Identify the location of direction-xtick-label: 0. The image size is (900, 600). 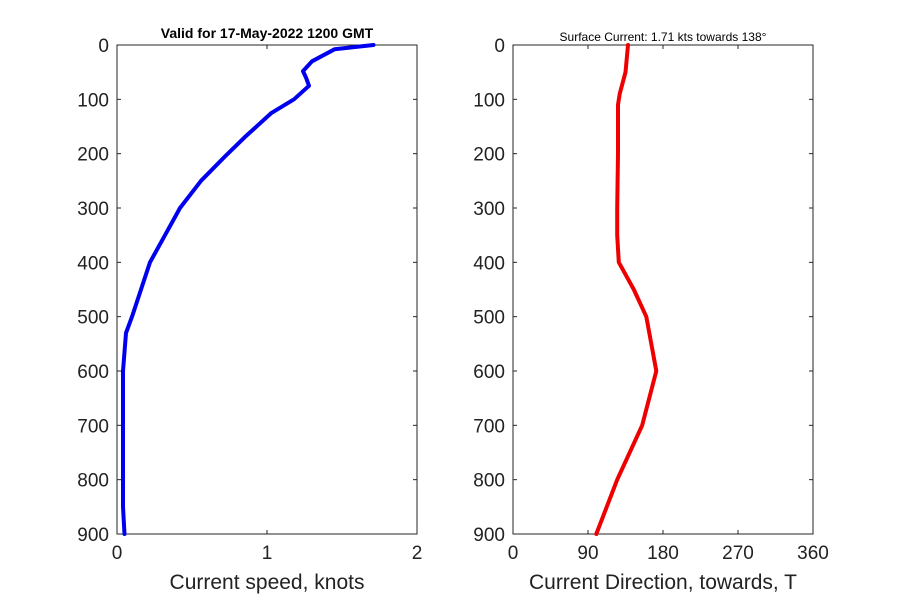
(513, 553).